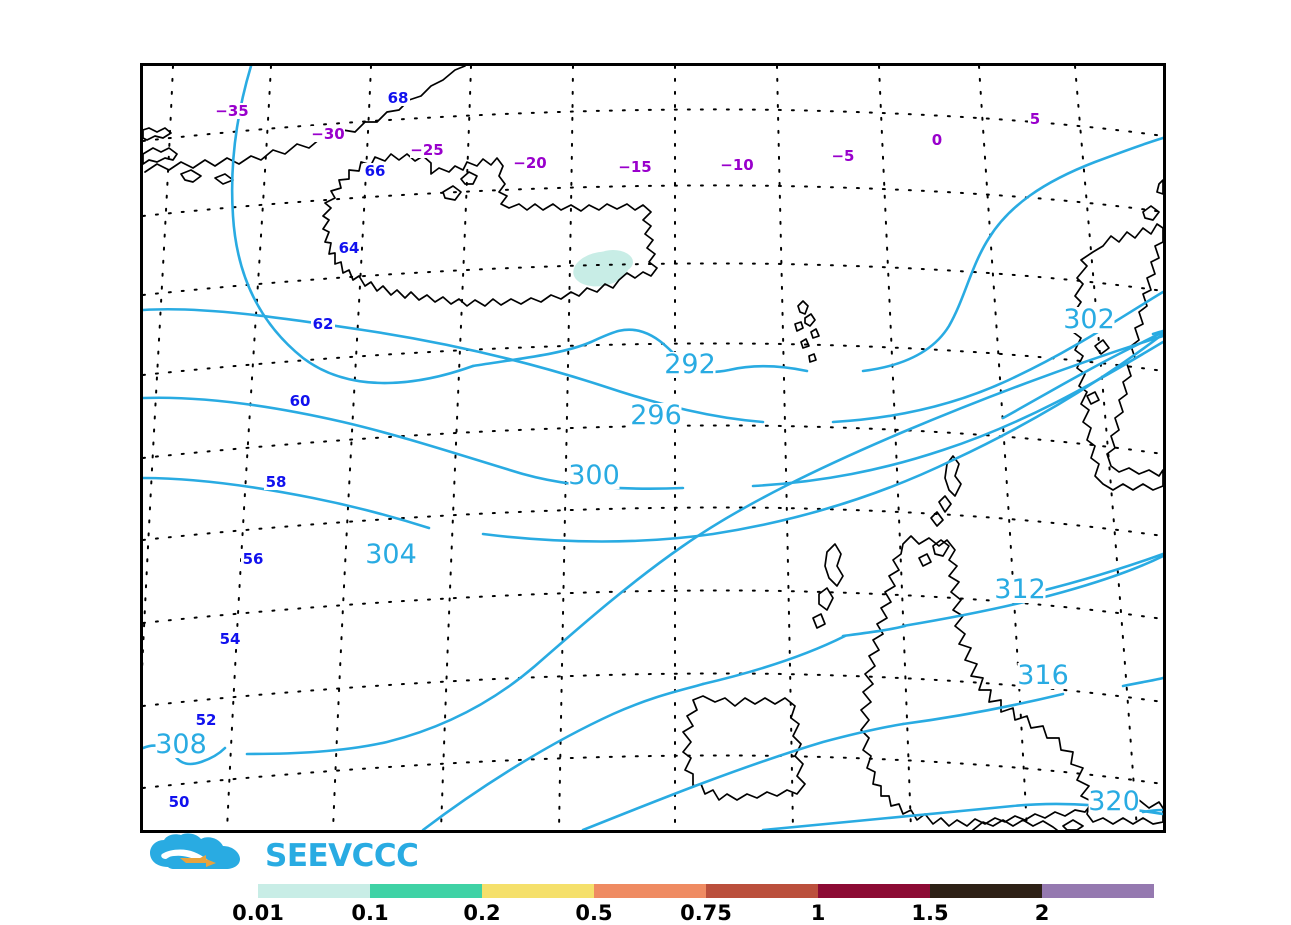 This screenshot has width=1291, height=925. I want to click on latitude-label: 66, so click(375, 171).